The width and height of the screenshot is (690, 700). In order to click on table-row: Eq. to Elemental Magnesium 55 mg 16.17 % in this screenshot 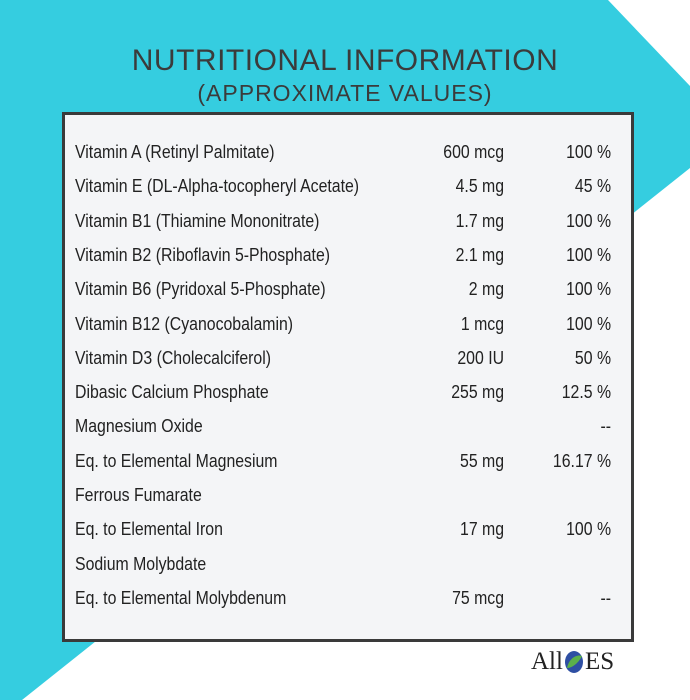, I will do `click(348, 461)`.